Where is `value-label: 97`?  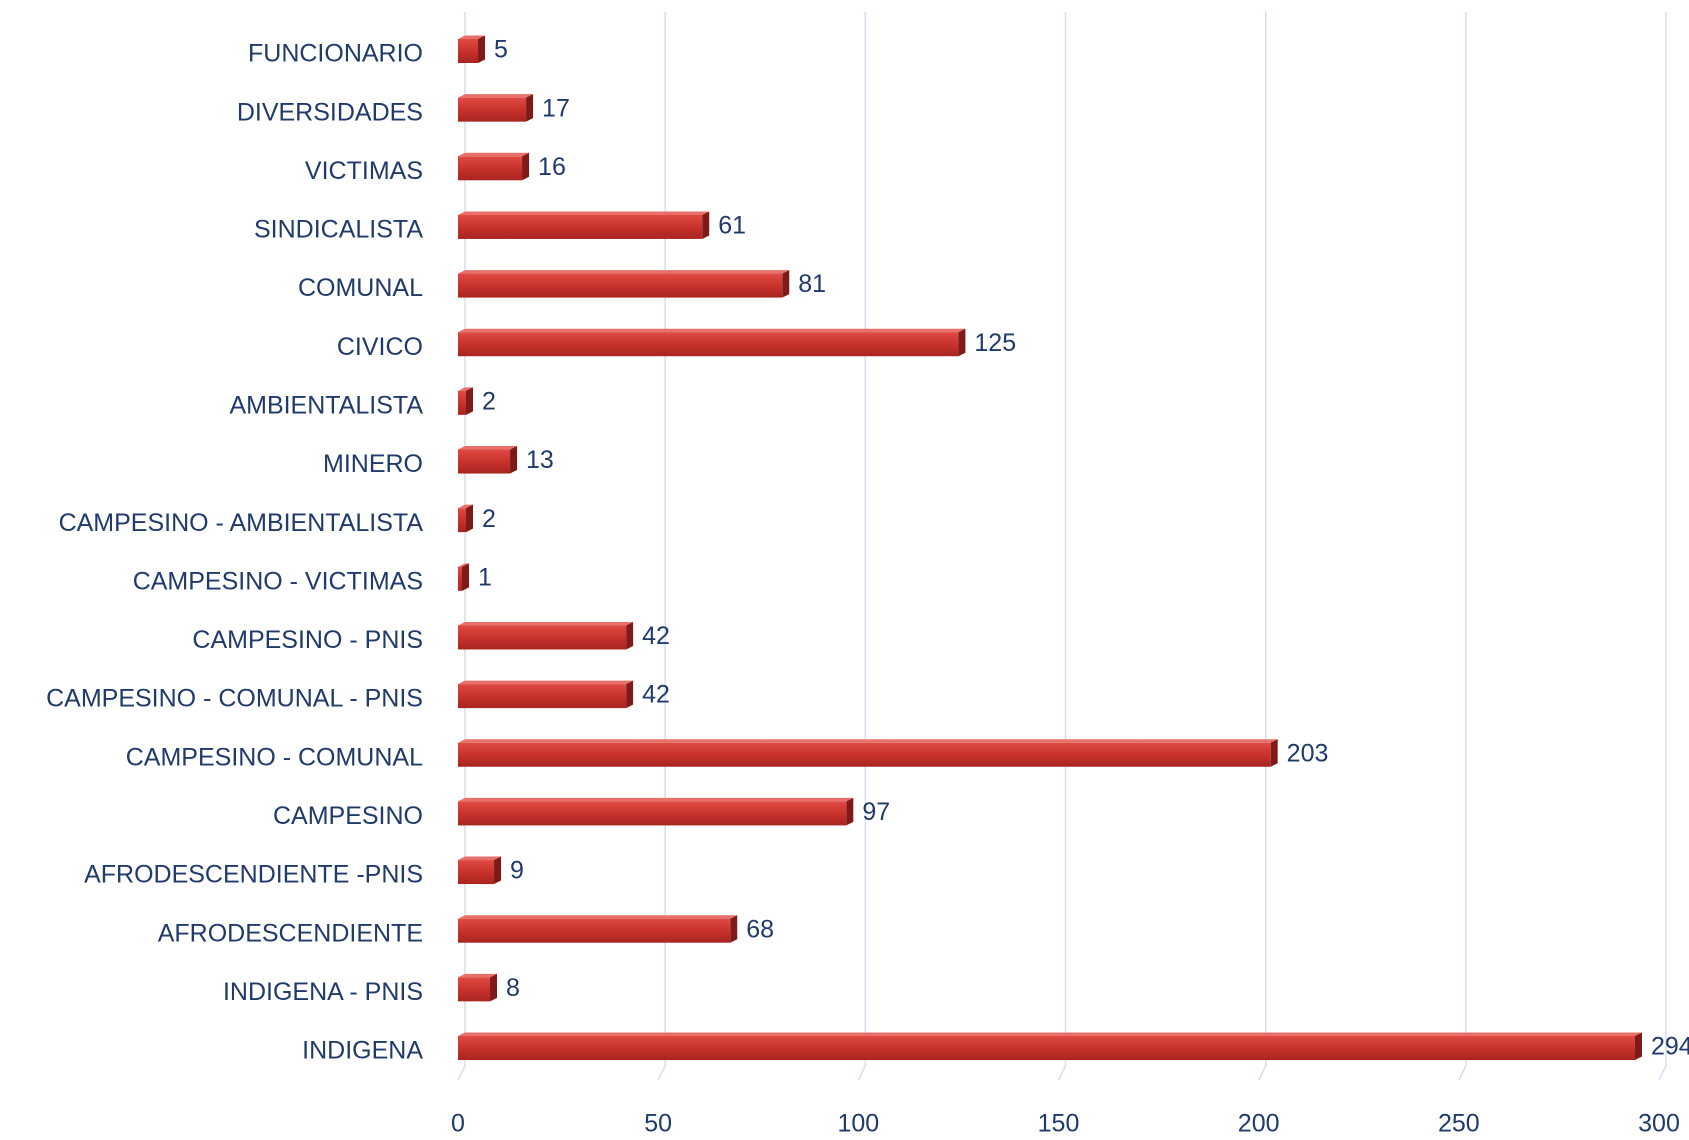 value-label: 97 is located at coordinates (876, 812).